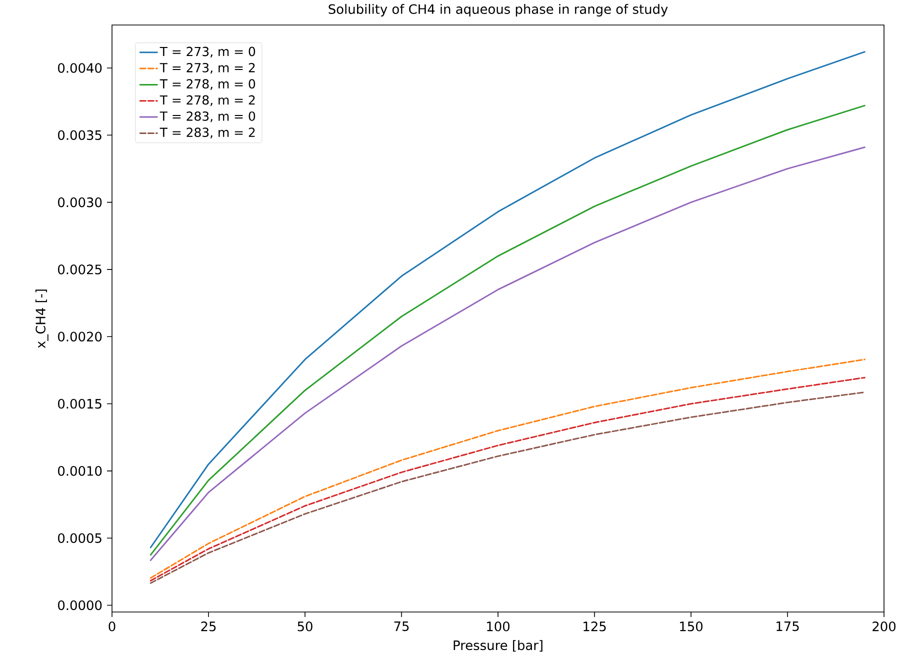 This screenshot has width=906, height=670. Describe the element at coordinates (112, 627) in the screenshot. I see `x-tick-label: 0` at that location.